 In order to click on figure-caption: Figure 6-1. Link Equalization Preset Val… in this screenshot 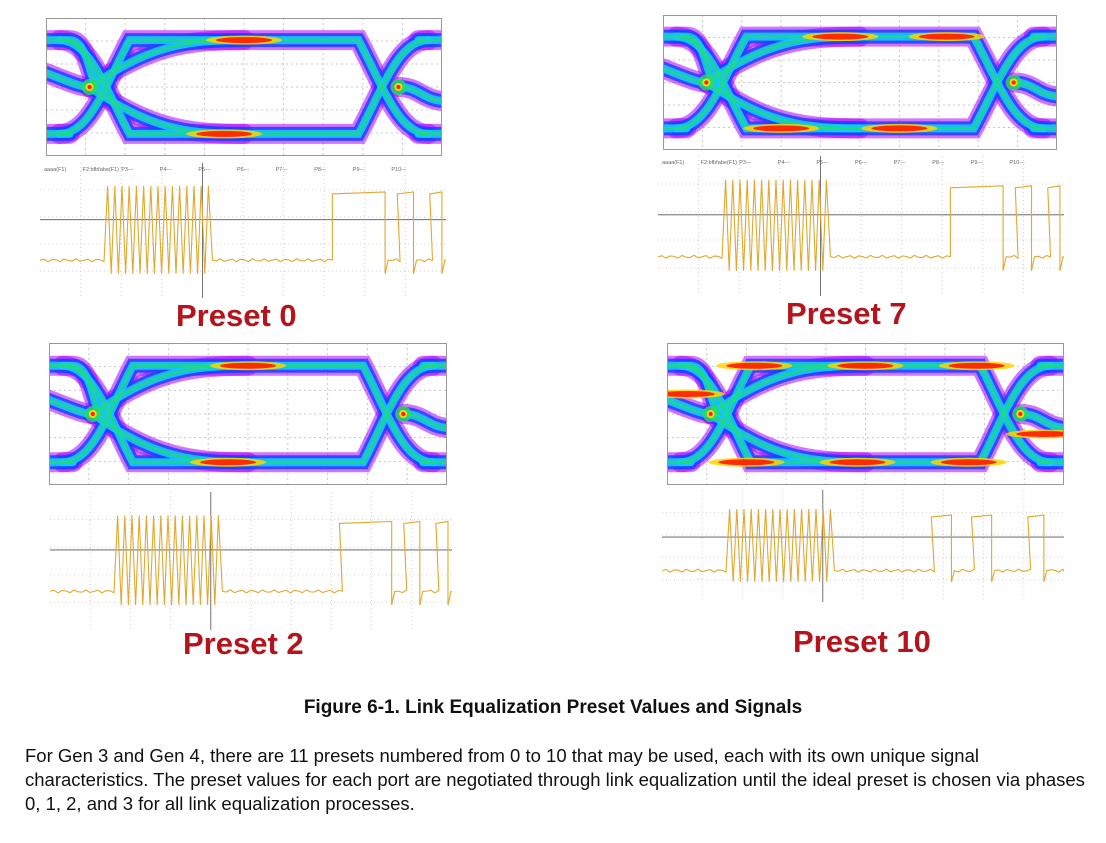, I will do `click(553, 707)`.